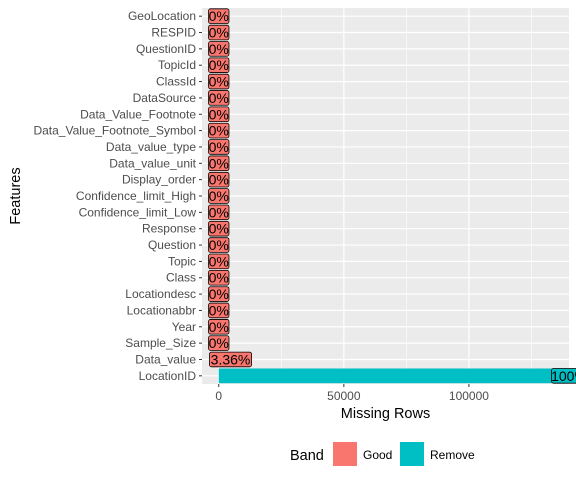 Image resolution: width=576 pixels, height=485 pixels. I want to click on legend-label-good: Good, so click(377, 455).